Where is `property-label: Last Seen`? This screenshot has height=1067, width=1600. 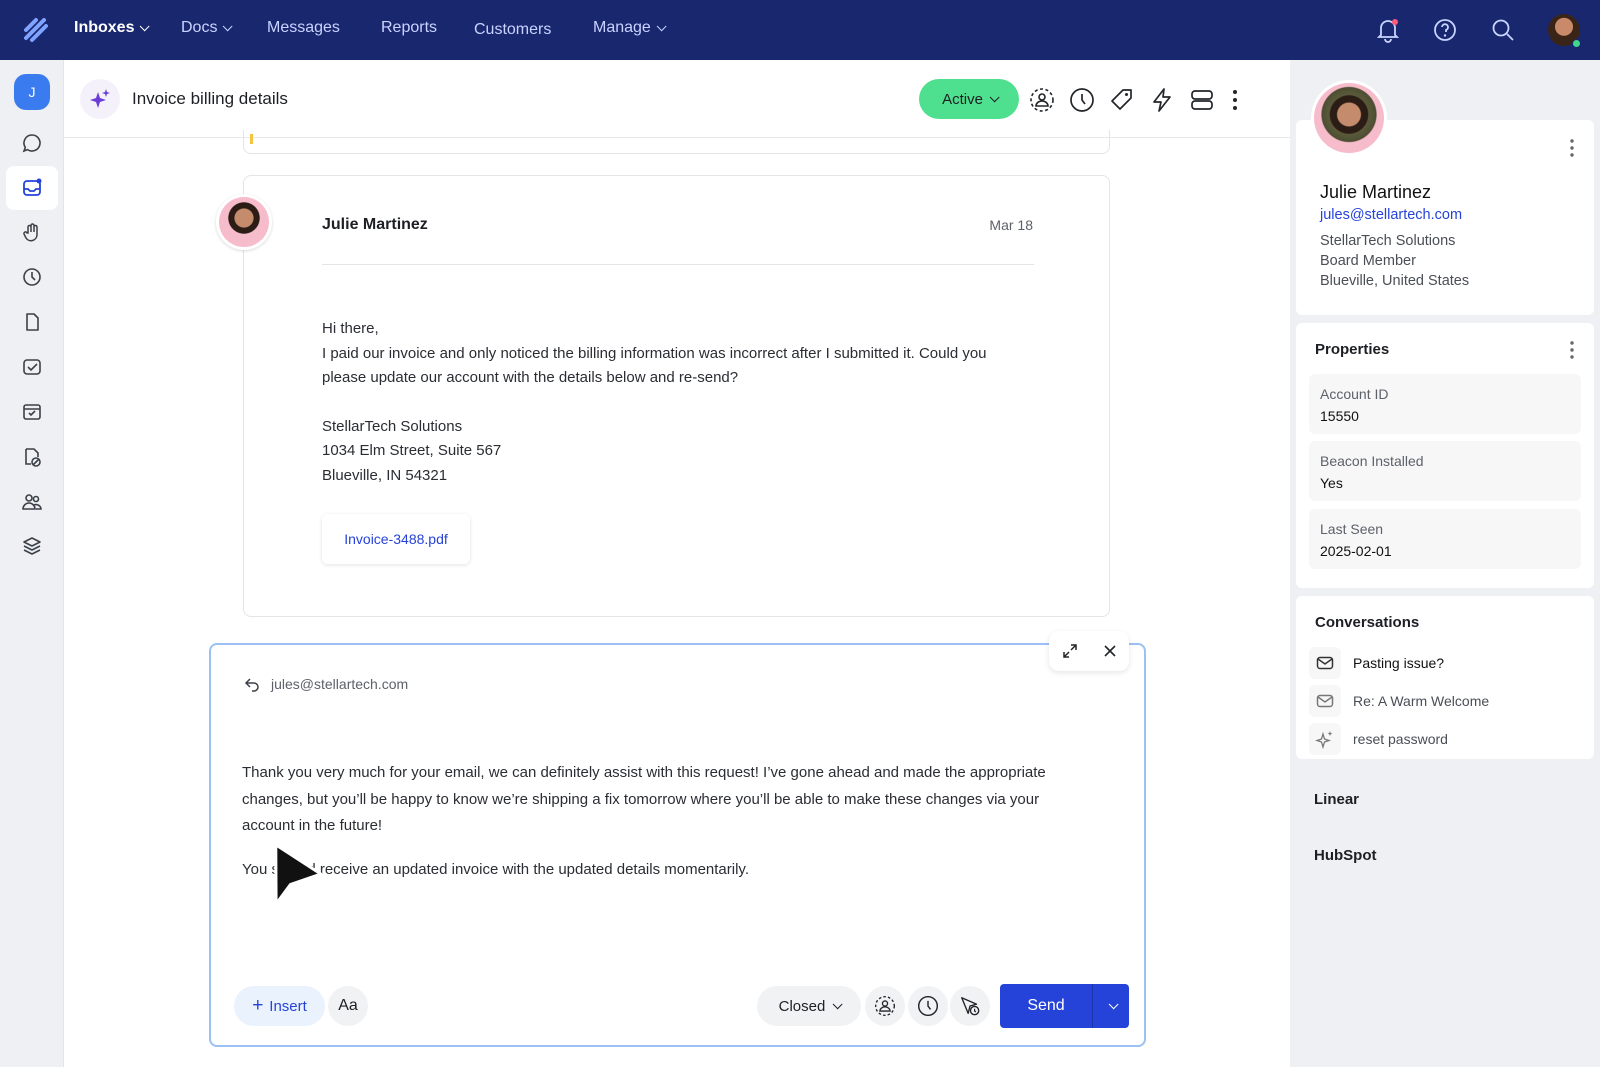
property-label: Last Seen is located at coordinates (1352, 529).